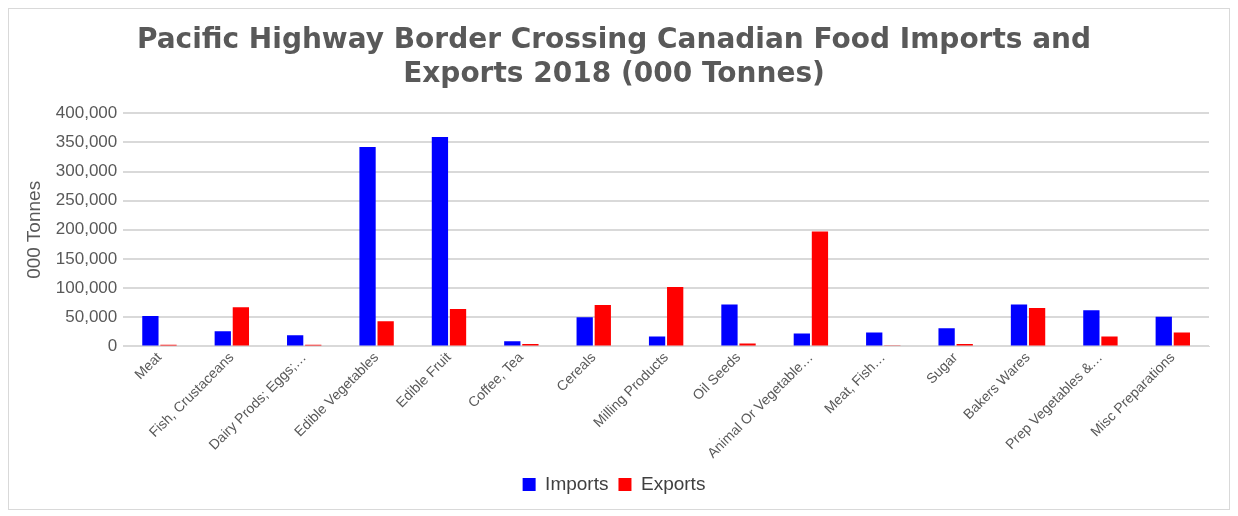  I want to click on y-tick-label: 300,000, so click(86, 171).